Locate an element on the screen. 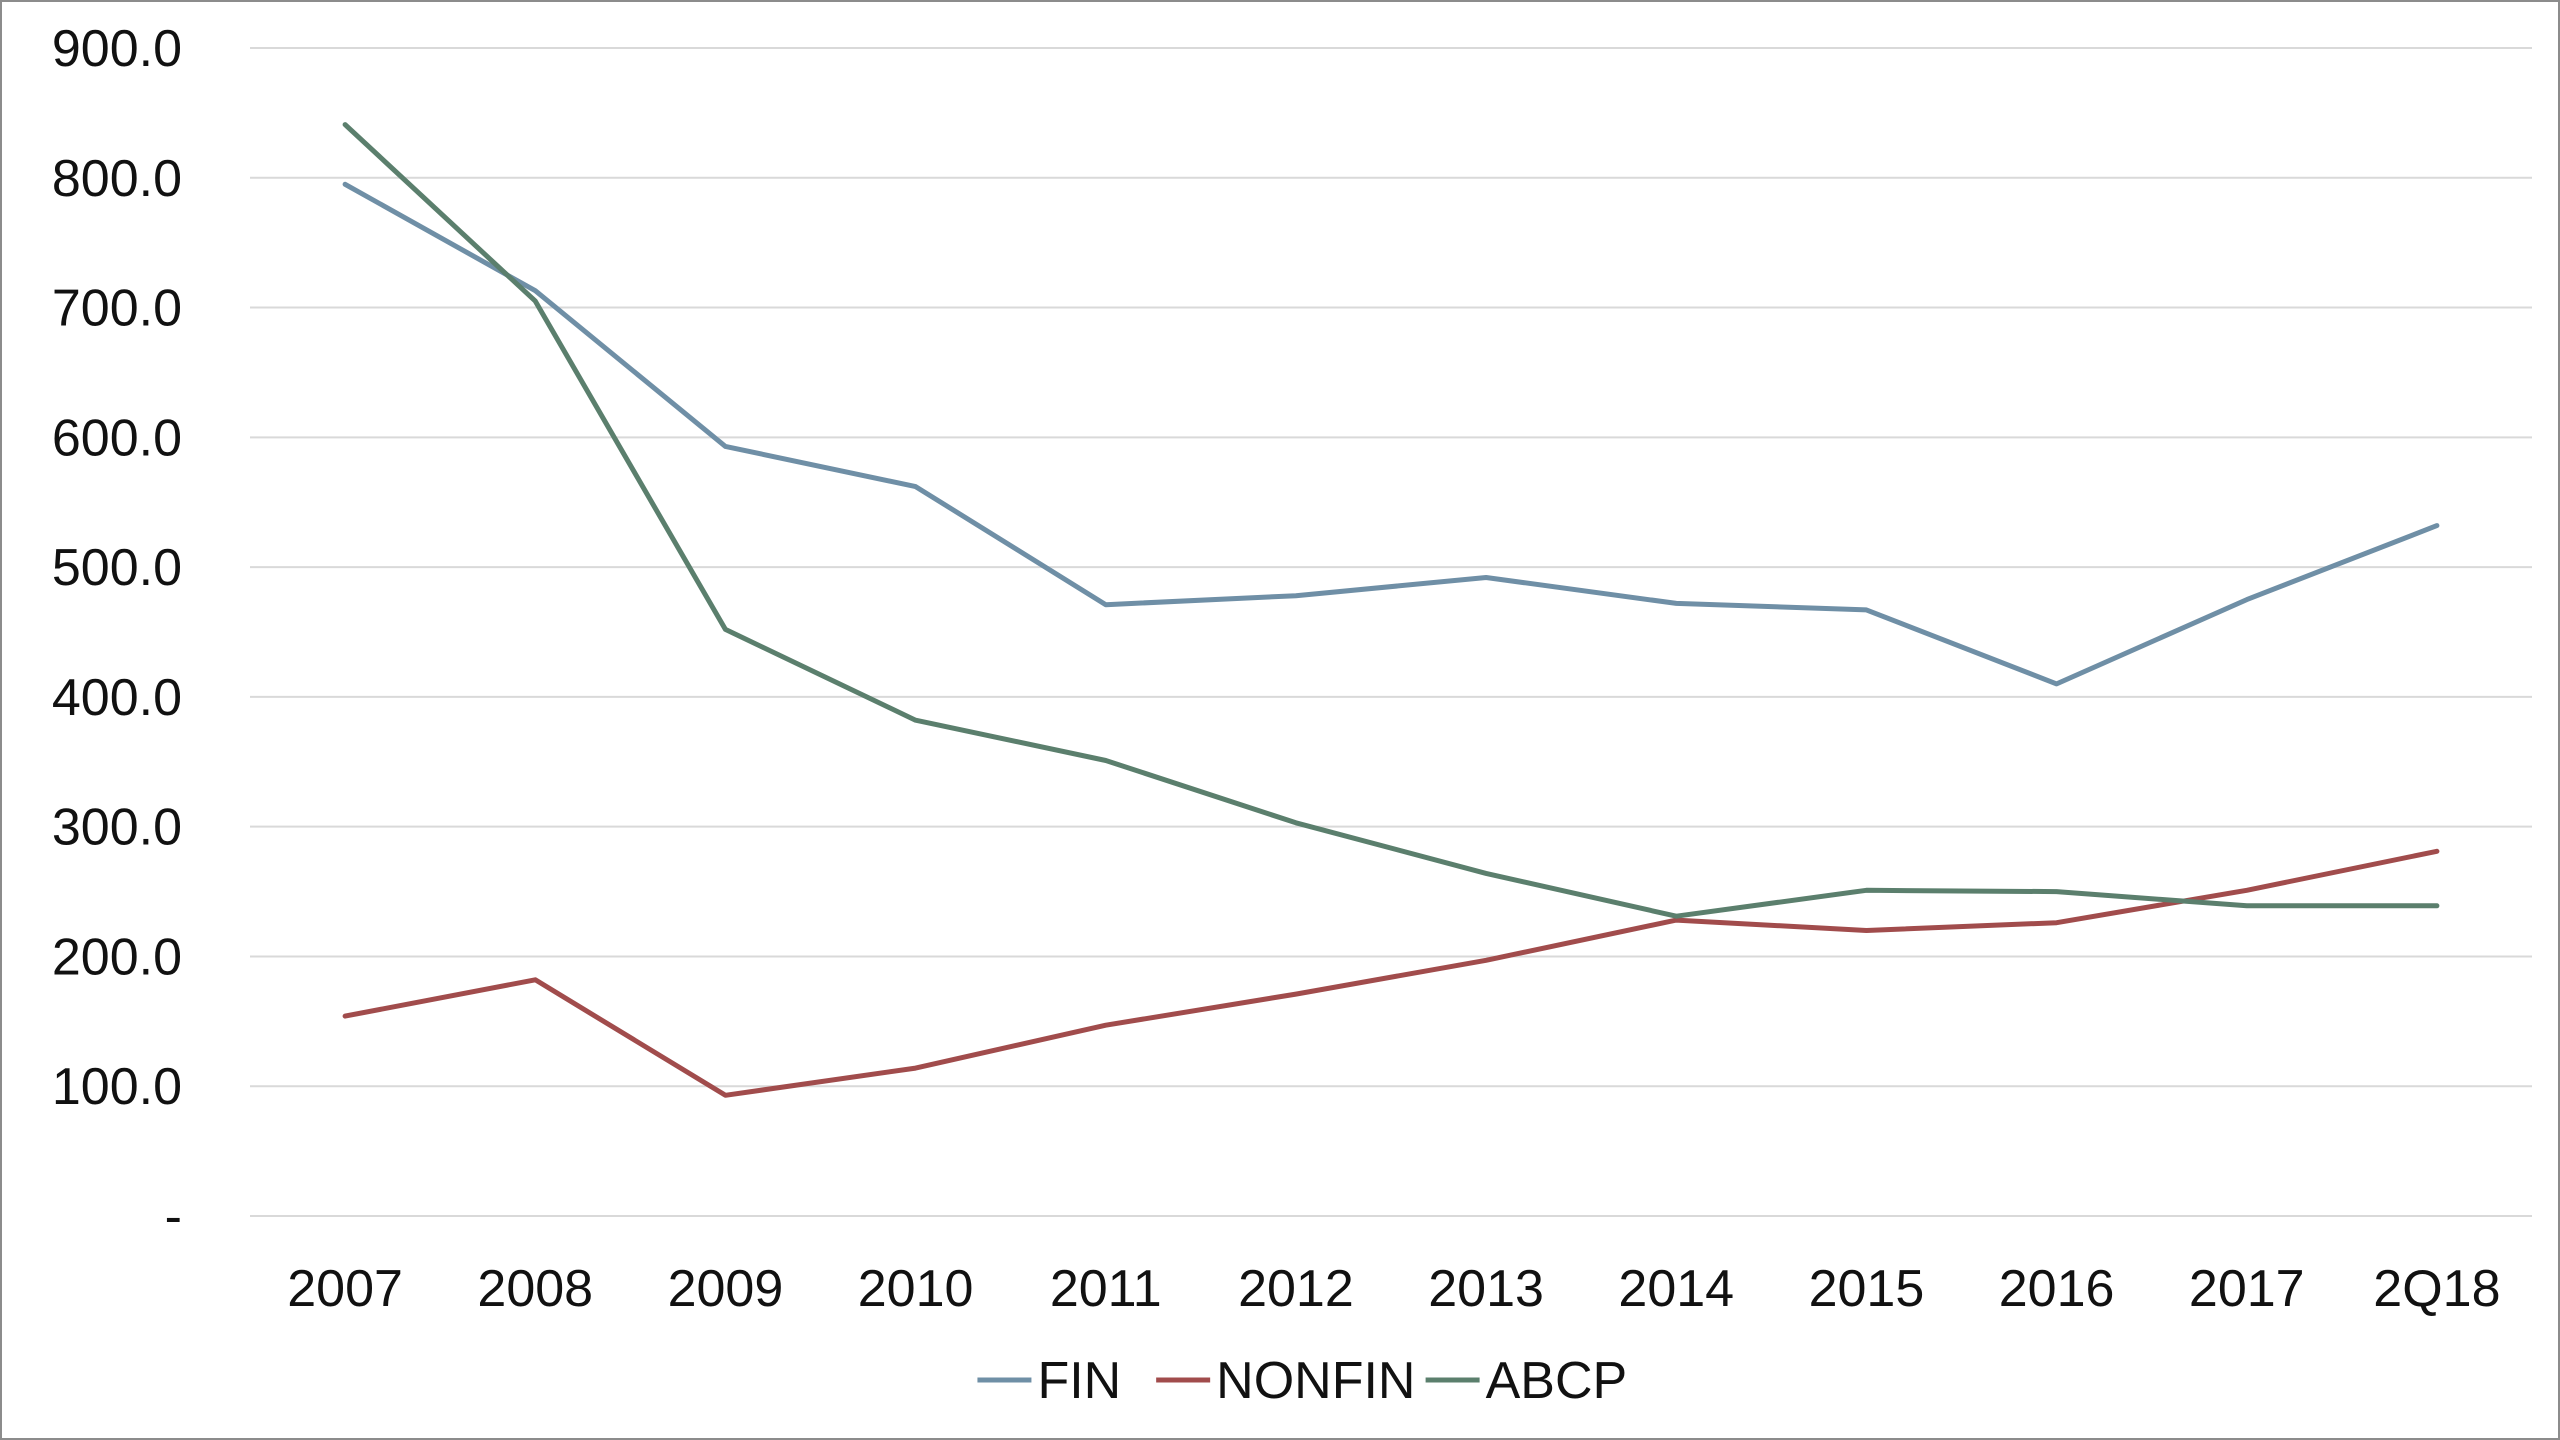 The height and width of the screenshot is (1440, 2560). x-tick-label: 2010 is located at coordinates (916, 1289).